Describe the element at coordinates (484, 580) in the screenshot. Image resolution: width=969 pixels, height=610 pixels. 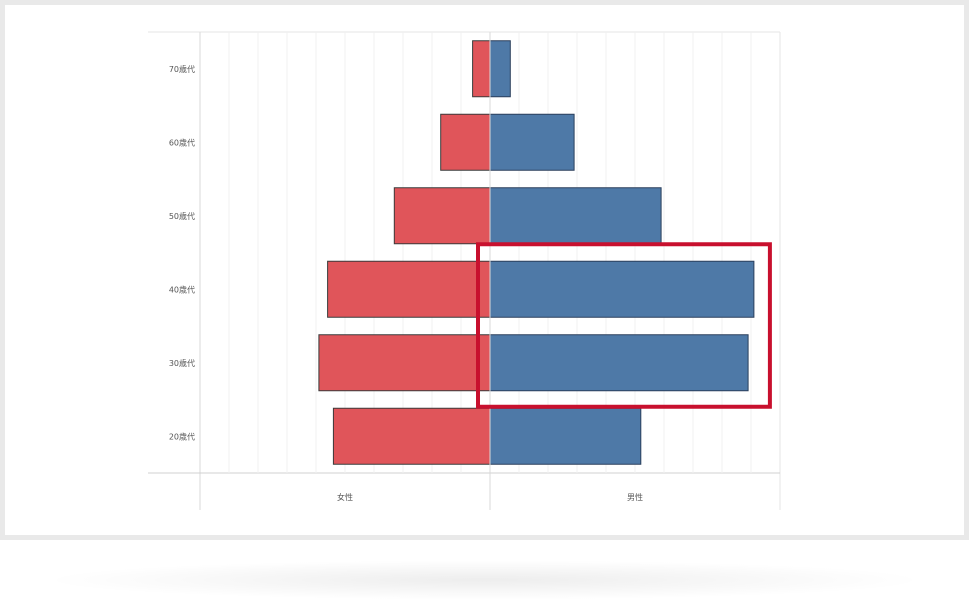
I see `drop-shadow` at that location.